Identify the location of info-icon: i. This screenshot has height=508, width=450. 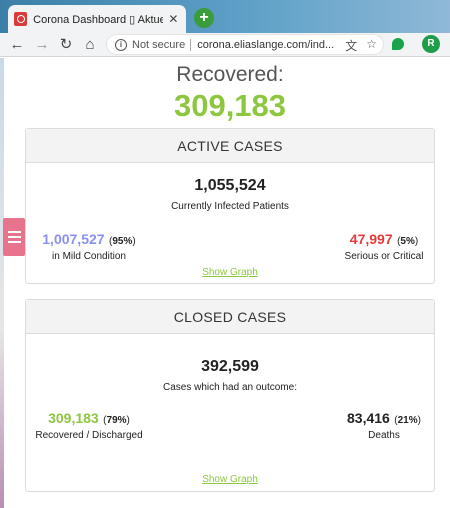
(121, 44).